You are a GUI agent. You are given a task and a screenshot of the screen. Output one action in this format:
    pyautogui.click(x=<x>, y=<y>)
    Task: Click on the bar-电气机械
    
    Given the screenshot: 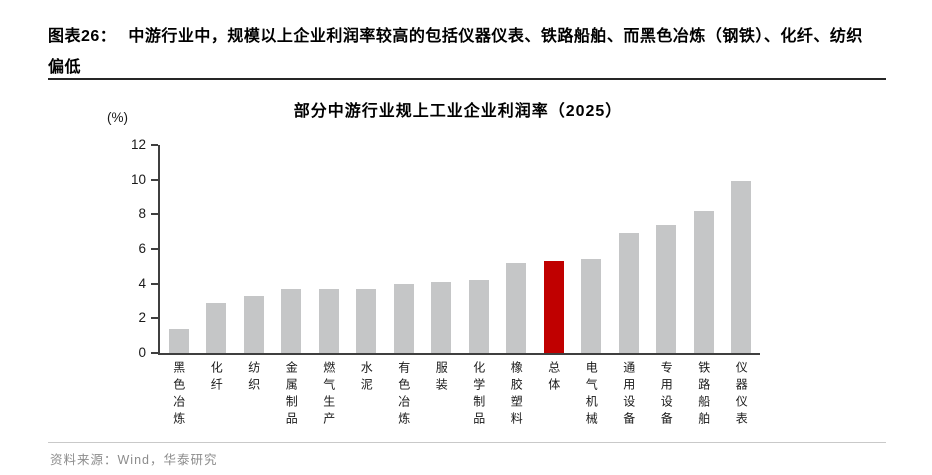 What is the action you would take?
    pyautogui.click(x=591, y=306)
    